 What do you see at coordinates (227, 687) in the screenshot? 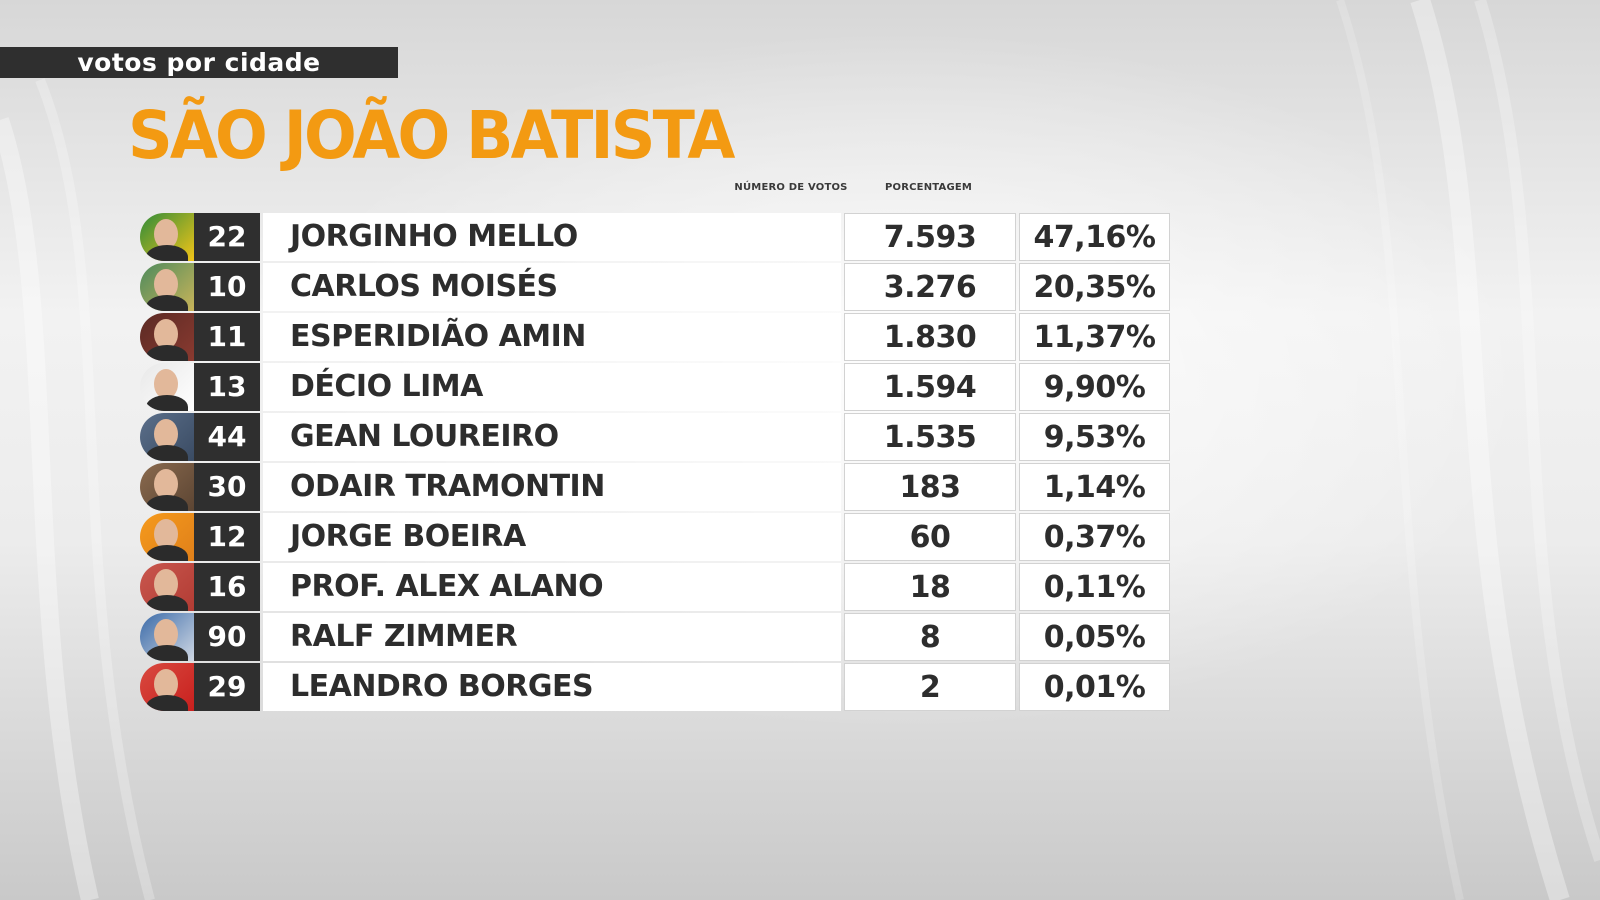
I see `candidate-number: 29` at bounding box center [227, 687].